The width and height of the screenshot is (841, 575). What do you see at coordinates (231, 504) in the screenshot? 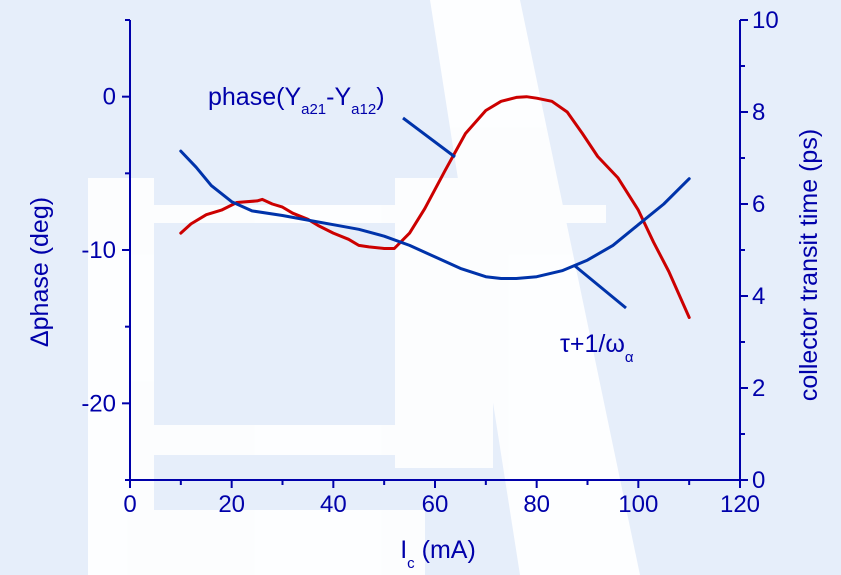
I see `x-tick-label-20: 20` at bounding box center [231, 504].